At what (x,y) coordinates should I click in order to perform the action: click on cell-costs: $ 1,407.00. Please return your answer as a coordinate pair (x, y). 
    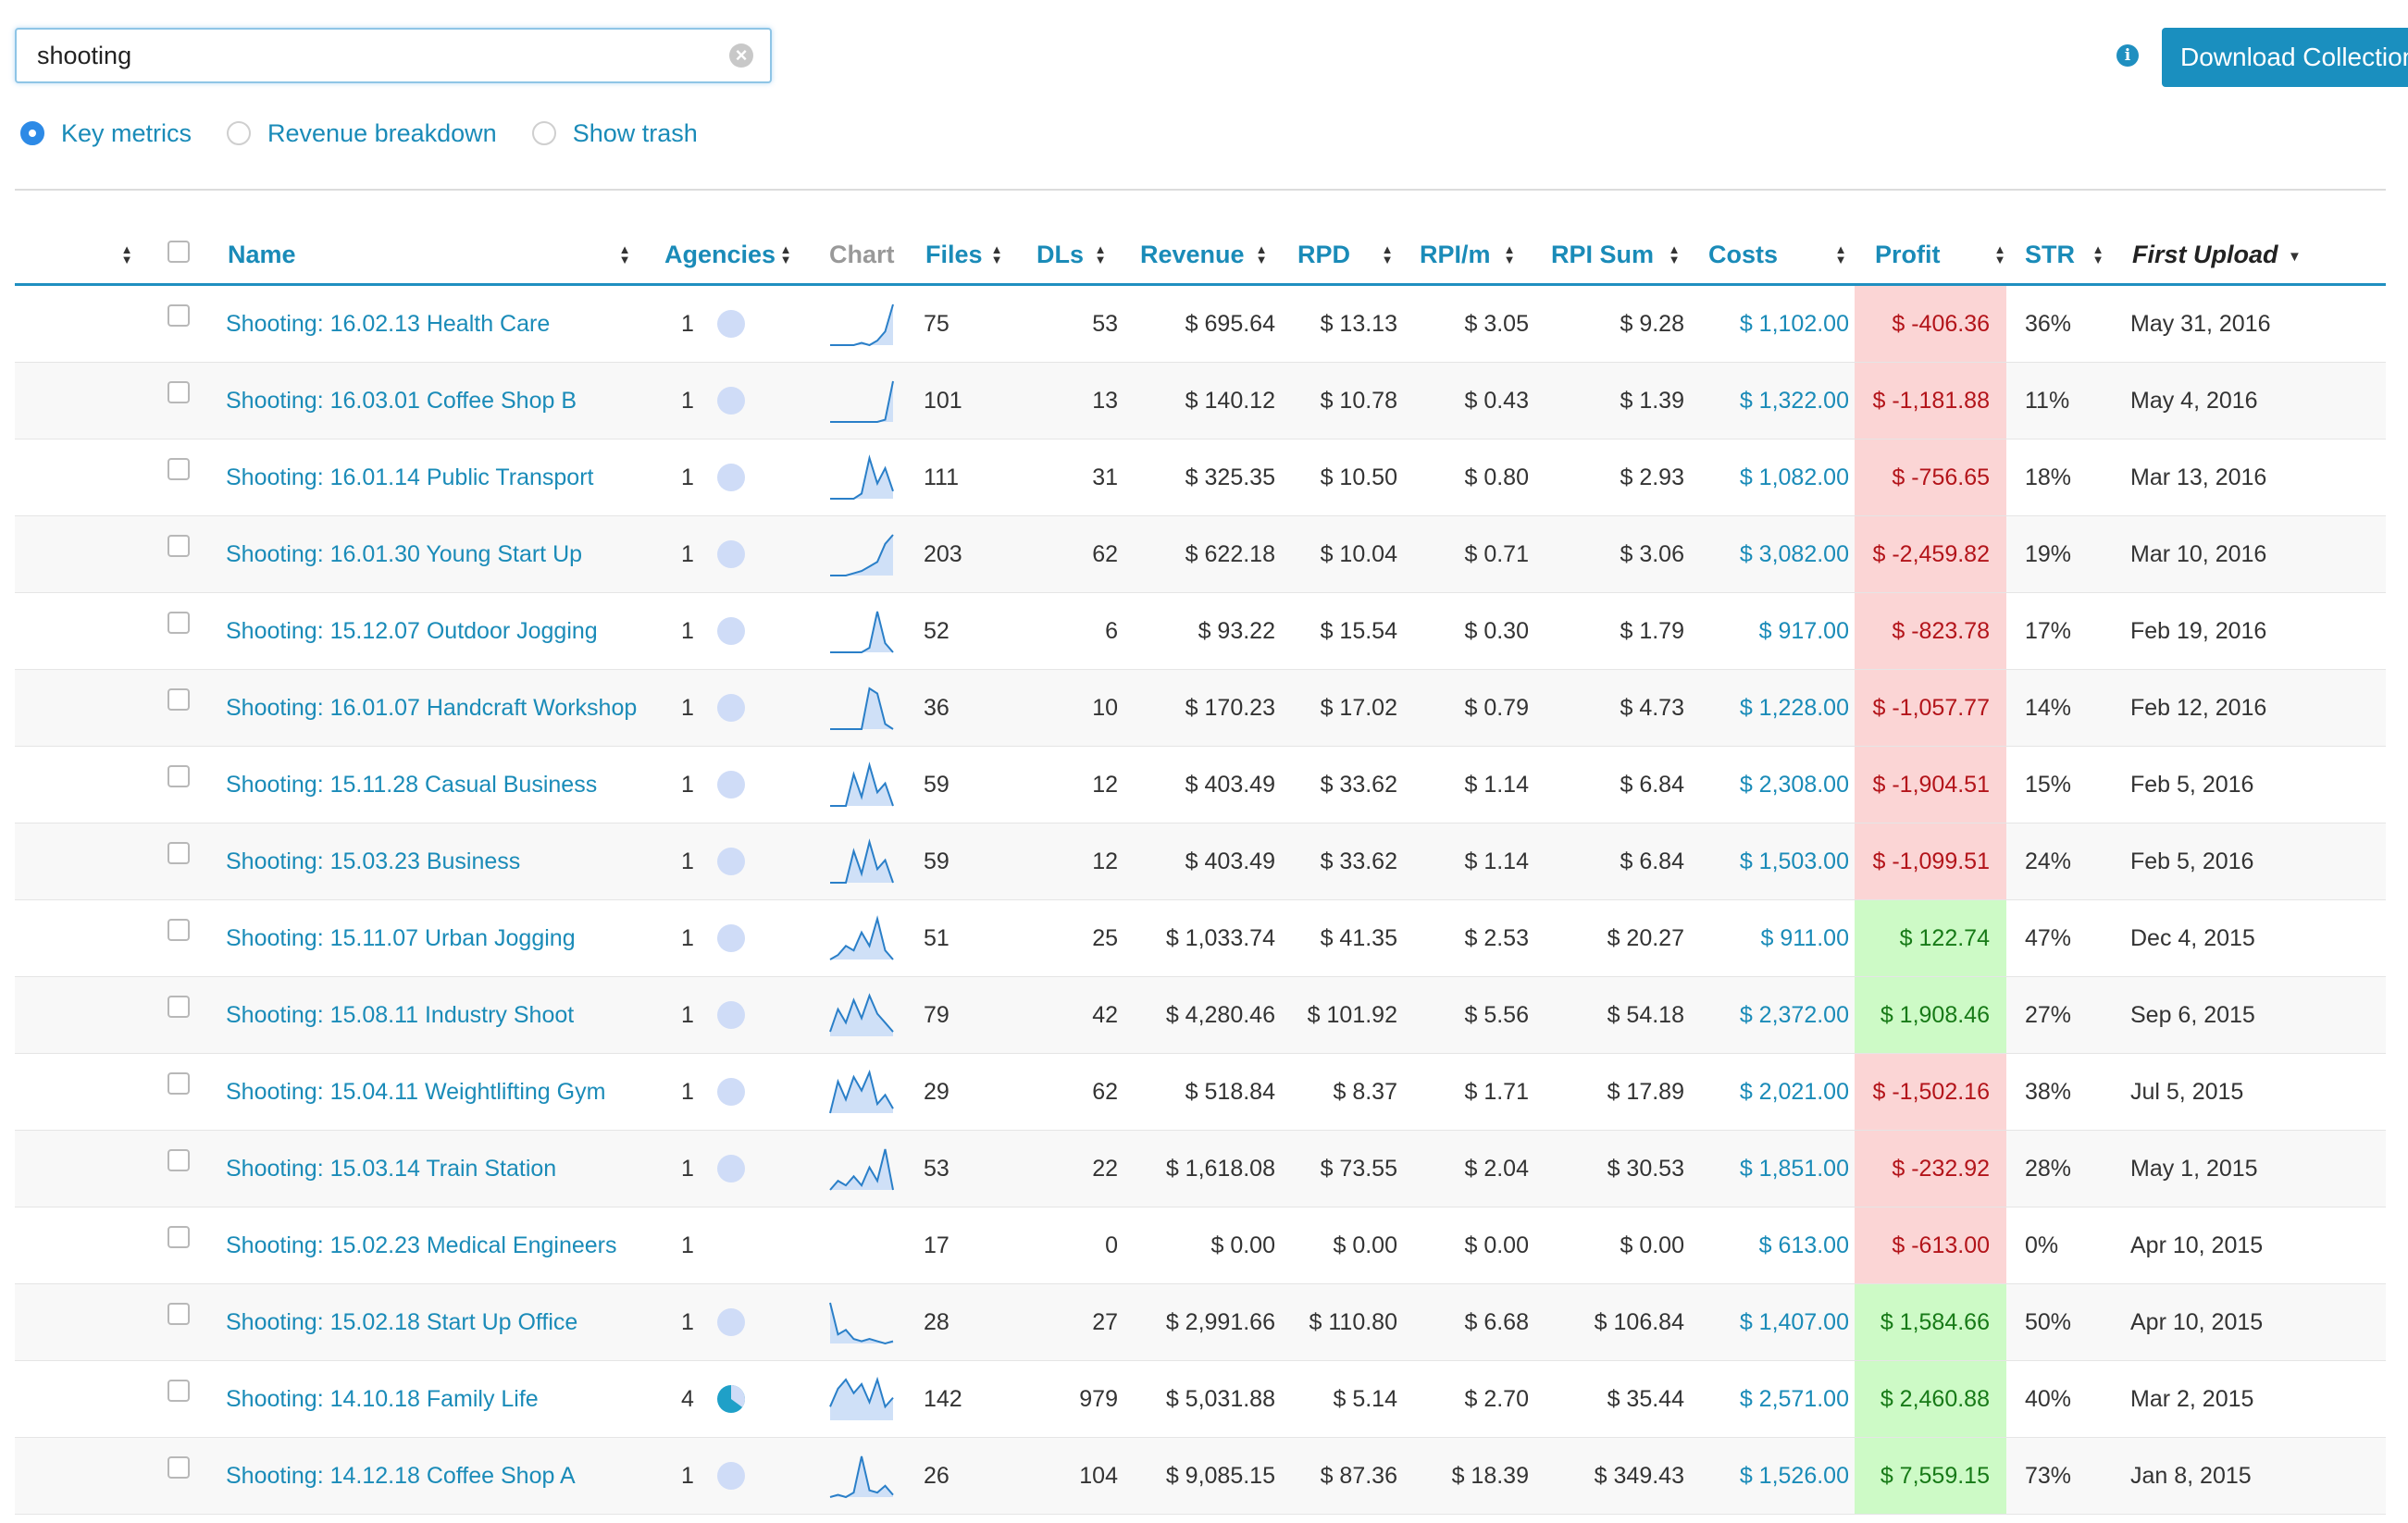
    Looking at the image, I should click on (1794, 1322).